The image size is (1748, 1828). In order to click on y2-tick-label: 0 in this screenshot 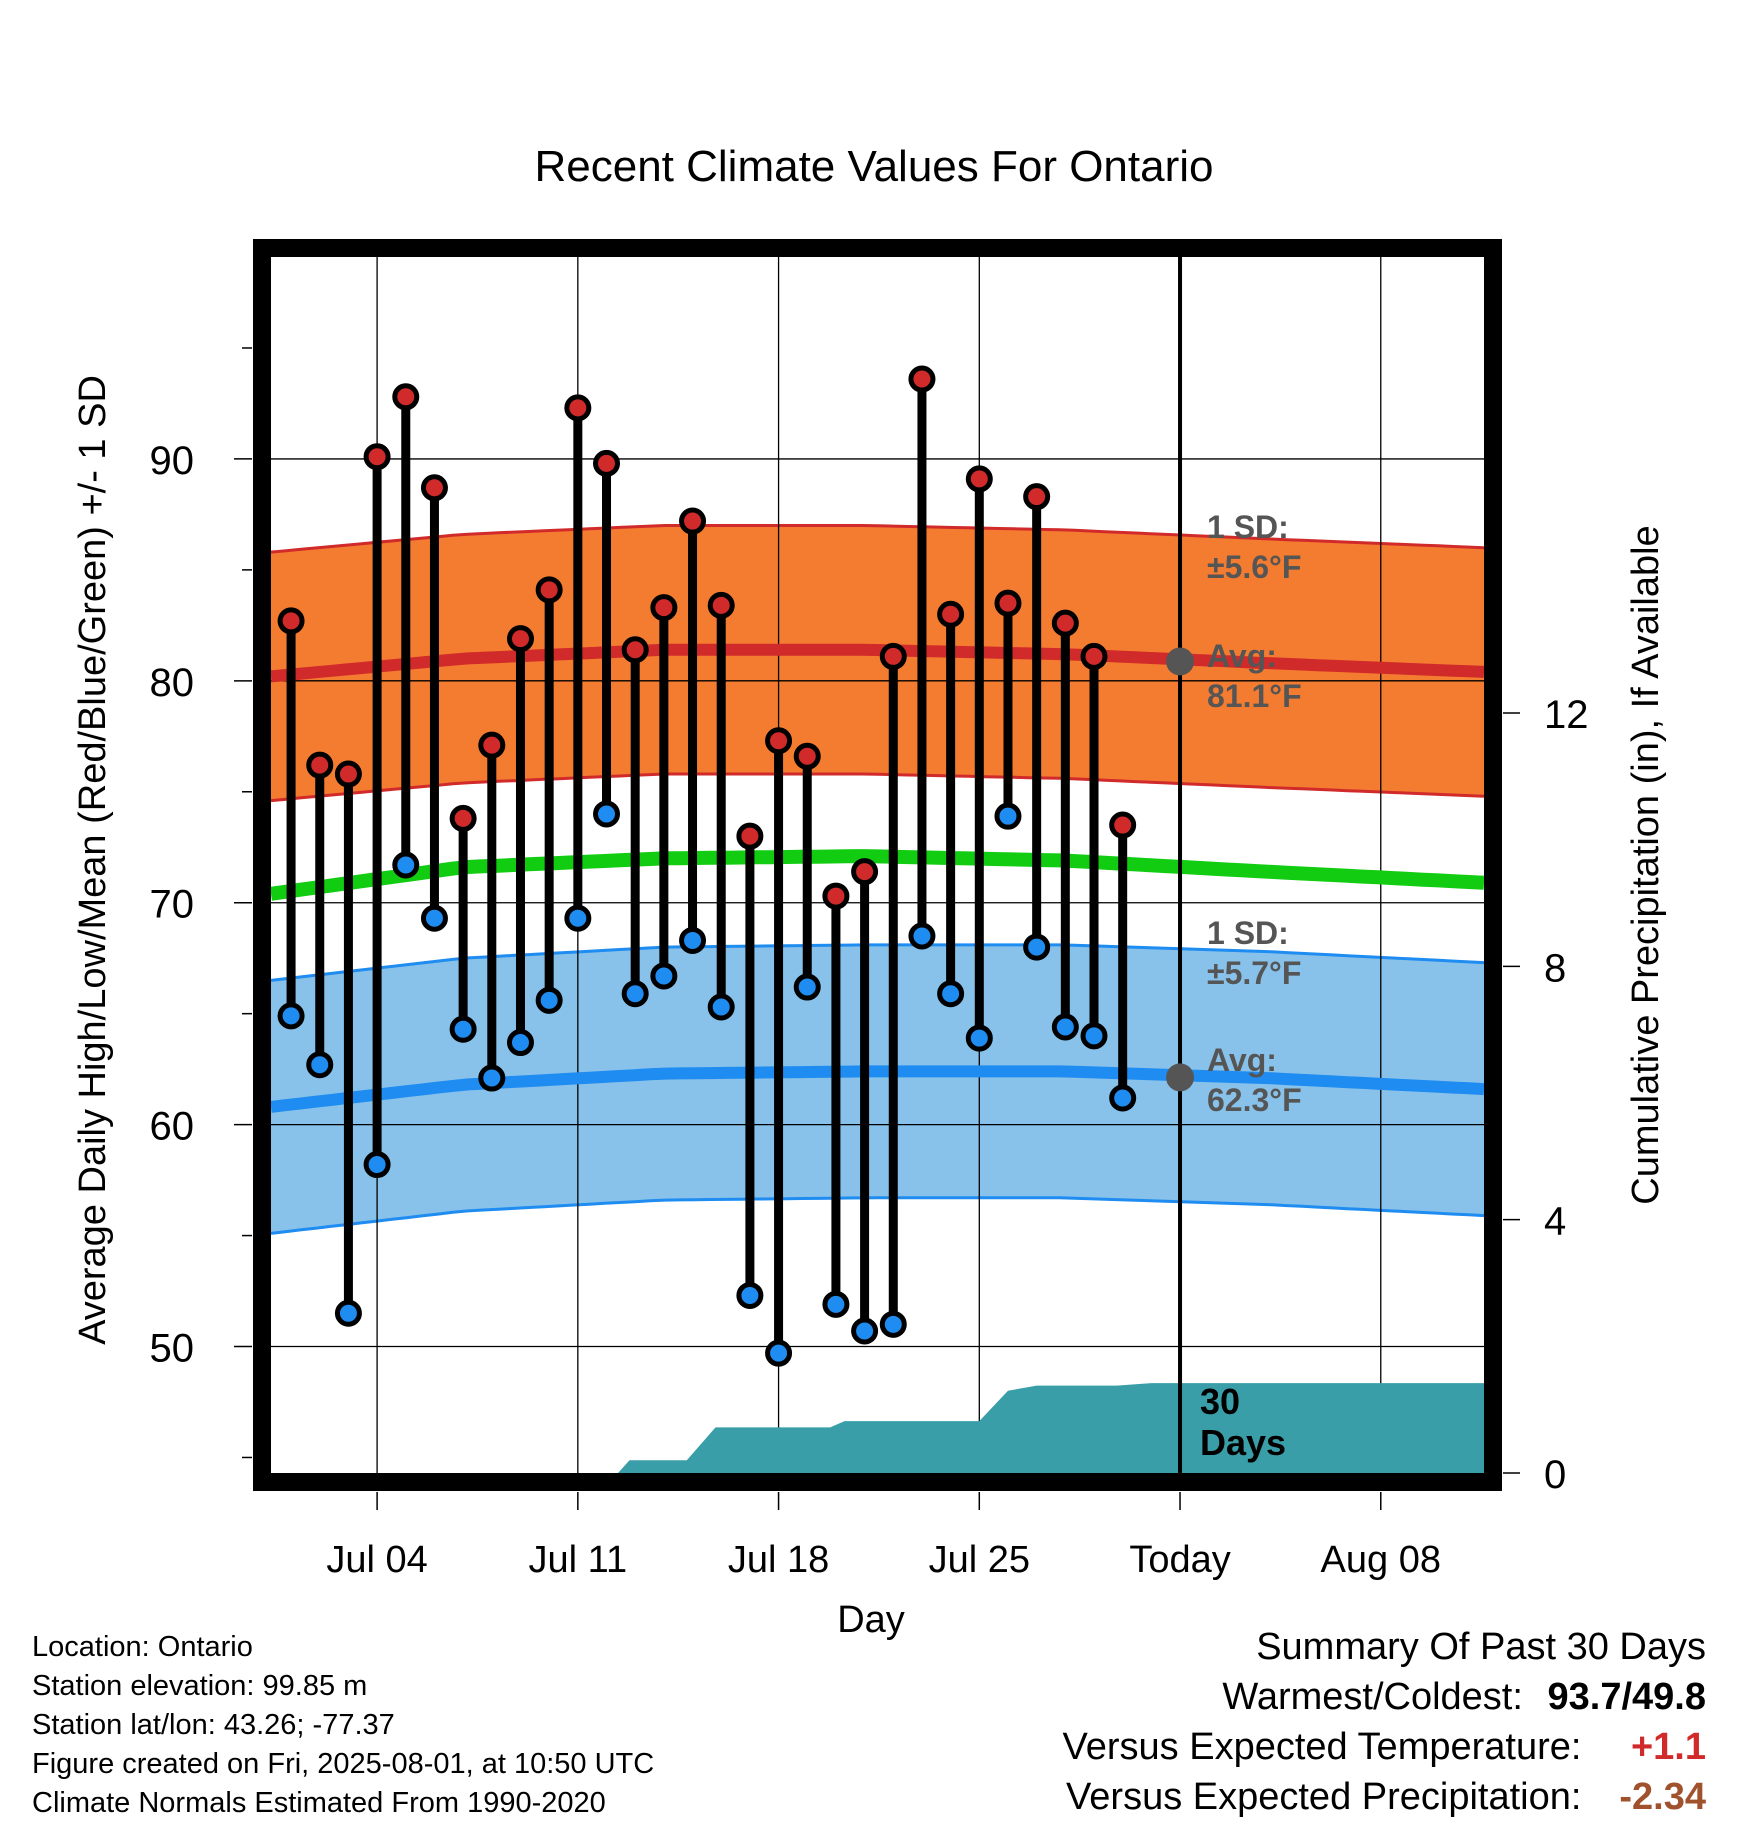, I will do `click(1555, 1475)`.